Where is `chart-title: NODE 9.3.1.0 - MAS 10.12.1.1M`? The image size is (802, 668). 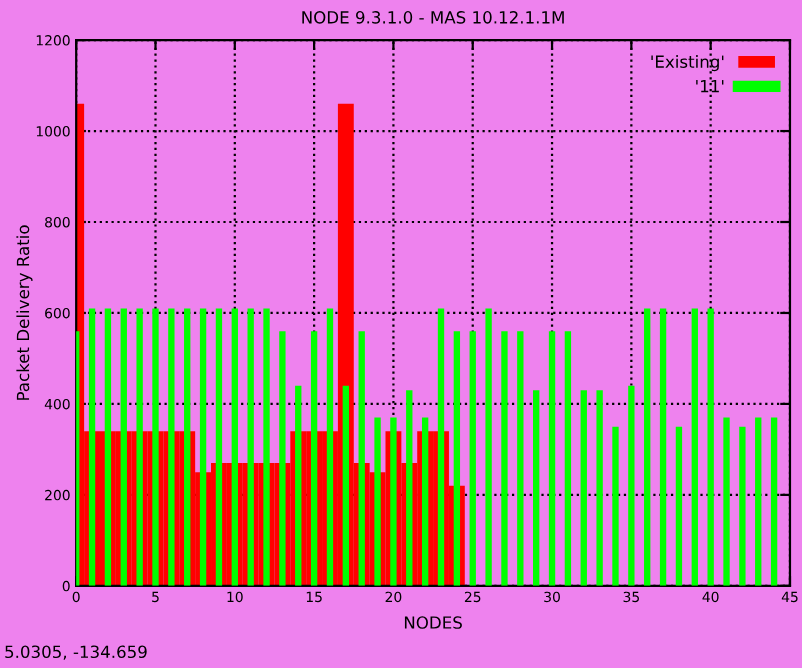
chart-title: NODE 9.3.1.0 - MAS 10.12.1.1M is located at coordinates (433, 17).